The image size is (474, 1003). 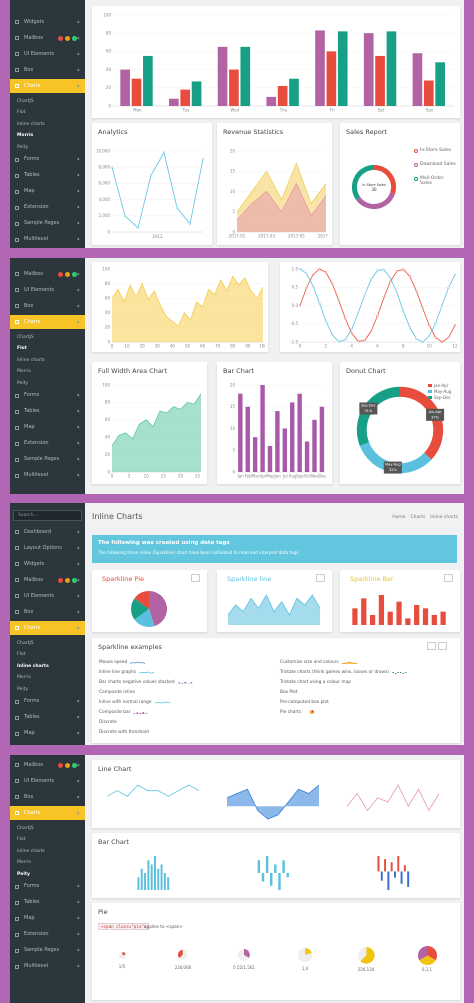 I want to click on pie-label: 0,1,1, so click(x=427, y=970).